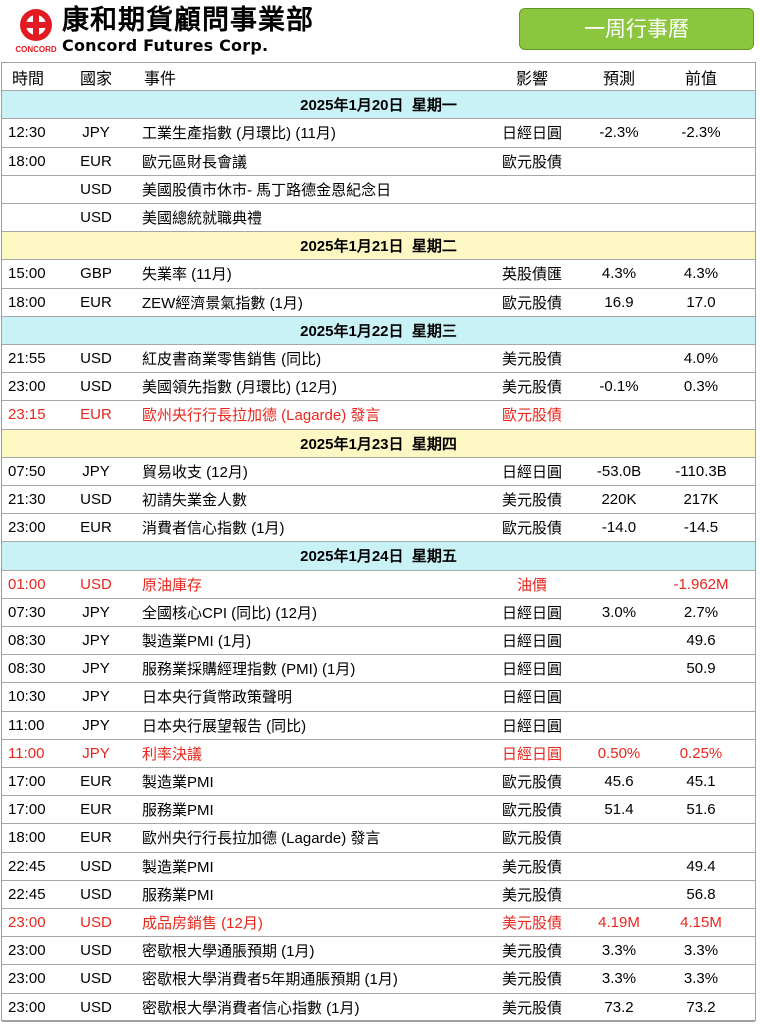  I want to click on event-row: 18:00 EUR ZEW經濟景氣指數 (1月) 歐元股債 16.9 17.0, so click(378, 303).